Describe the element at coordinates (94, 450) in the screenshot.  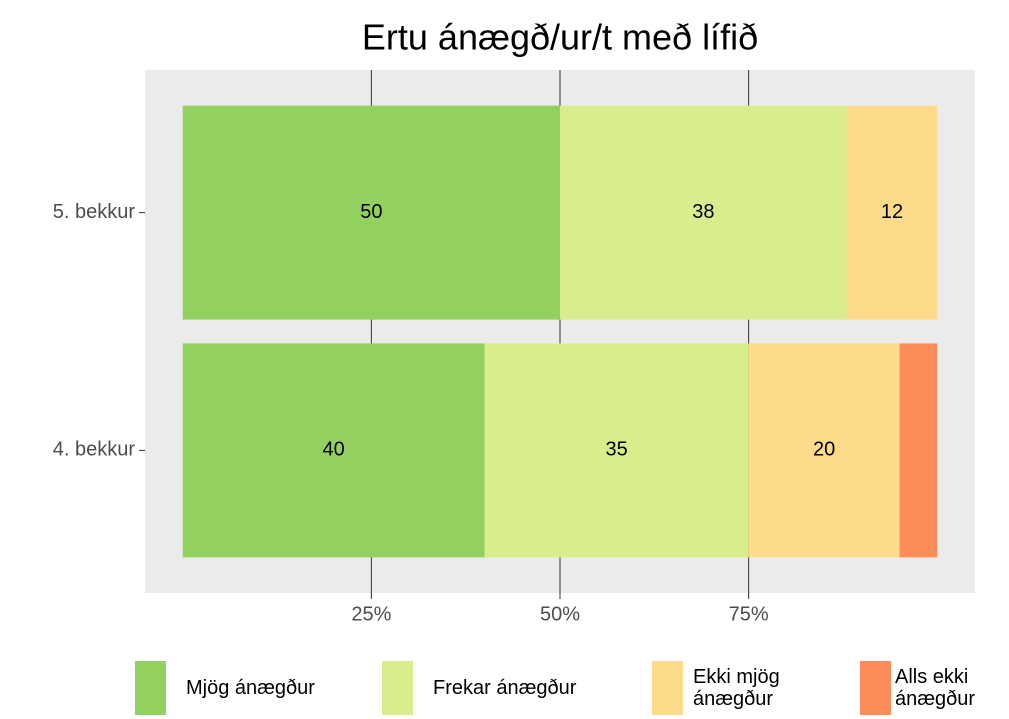
I see `y-tick-label: 4. bekkur` at that location.